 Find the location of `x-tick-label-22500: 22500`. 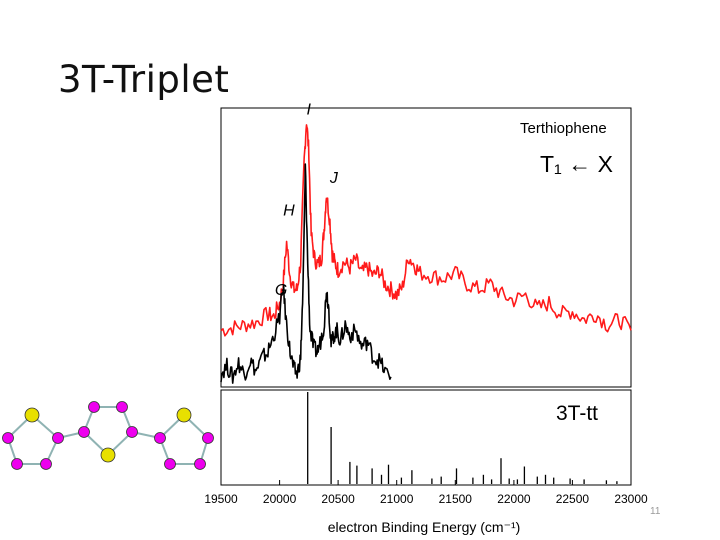

x-tick-label-22500: 22500 is located at coordinates (573, 499).